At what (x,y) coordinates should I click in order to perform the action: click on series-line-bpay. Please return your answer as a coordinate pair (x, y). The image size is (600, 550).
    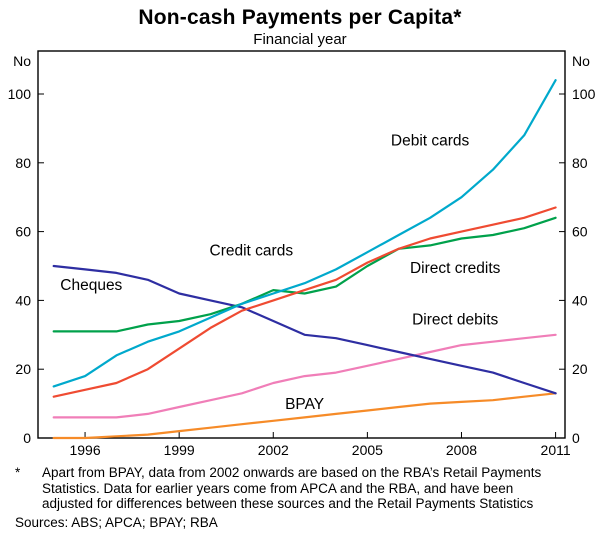
    Looking at the image, I should click on (304, 416).